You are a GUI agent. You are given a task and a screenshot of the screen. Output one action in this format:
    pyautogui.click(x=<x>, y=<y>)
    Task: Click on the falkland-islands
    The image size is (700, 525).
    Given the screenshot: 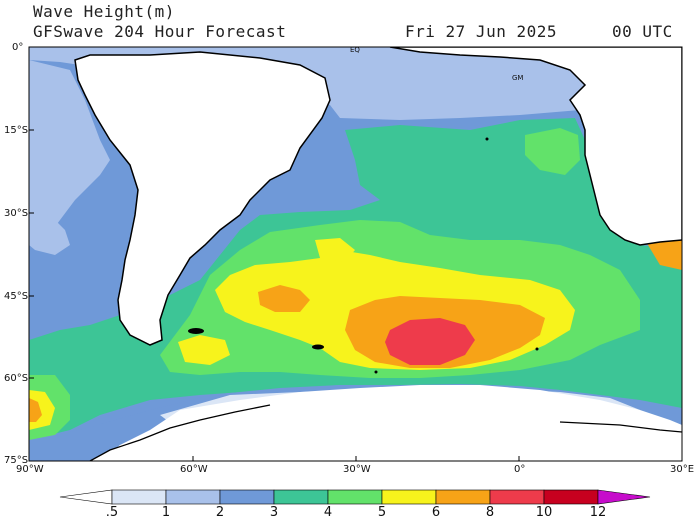 What is the action you would take?
    pyautogui.click(x=196, y=331)
    